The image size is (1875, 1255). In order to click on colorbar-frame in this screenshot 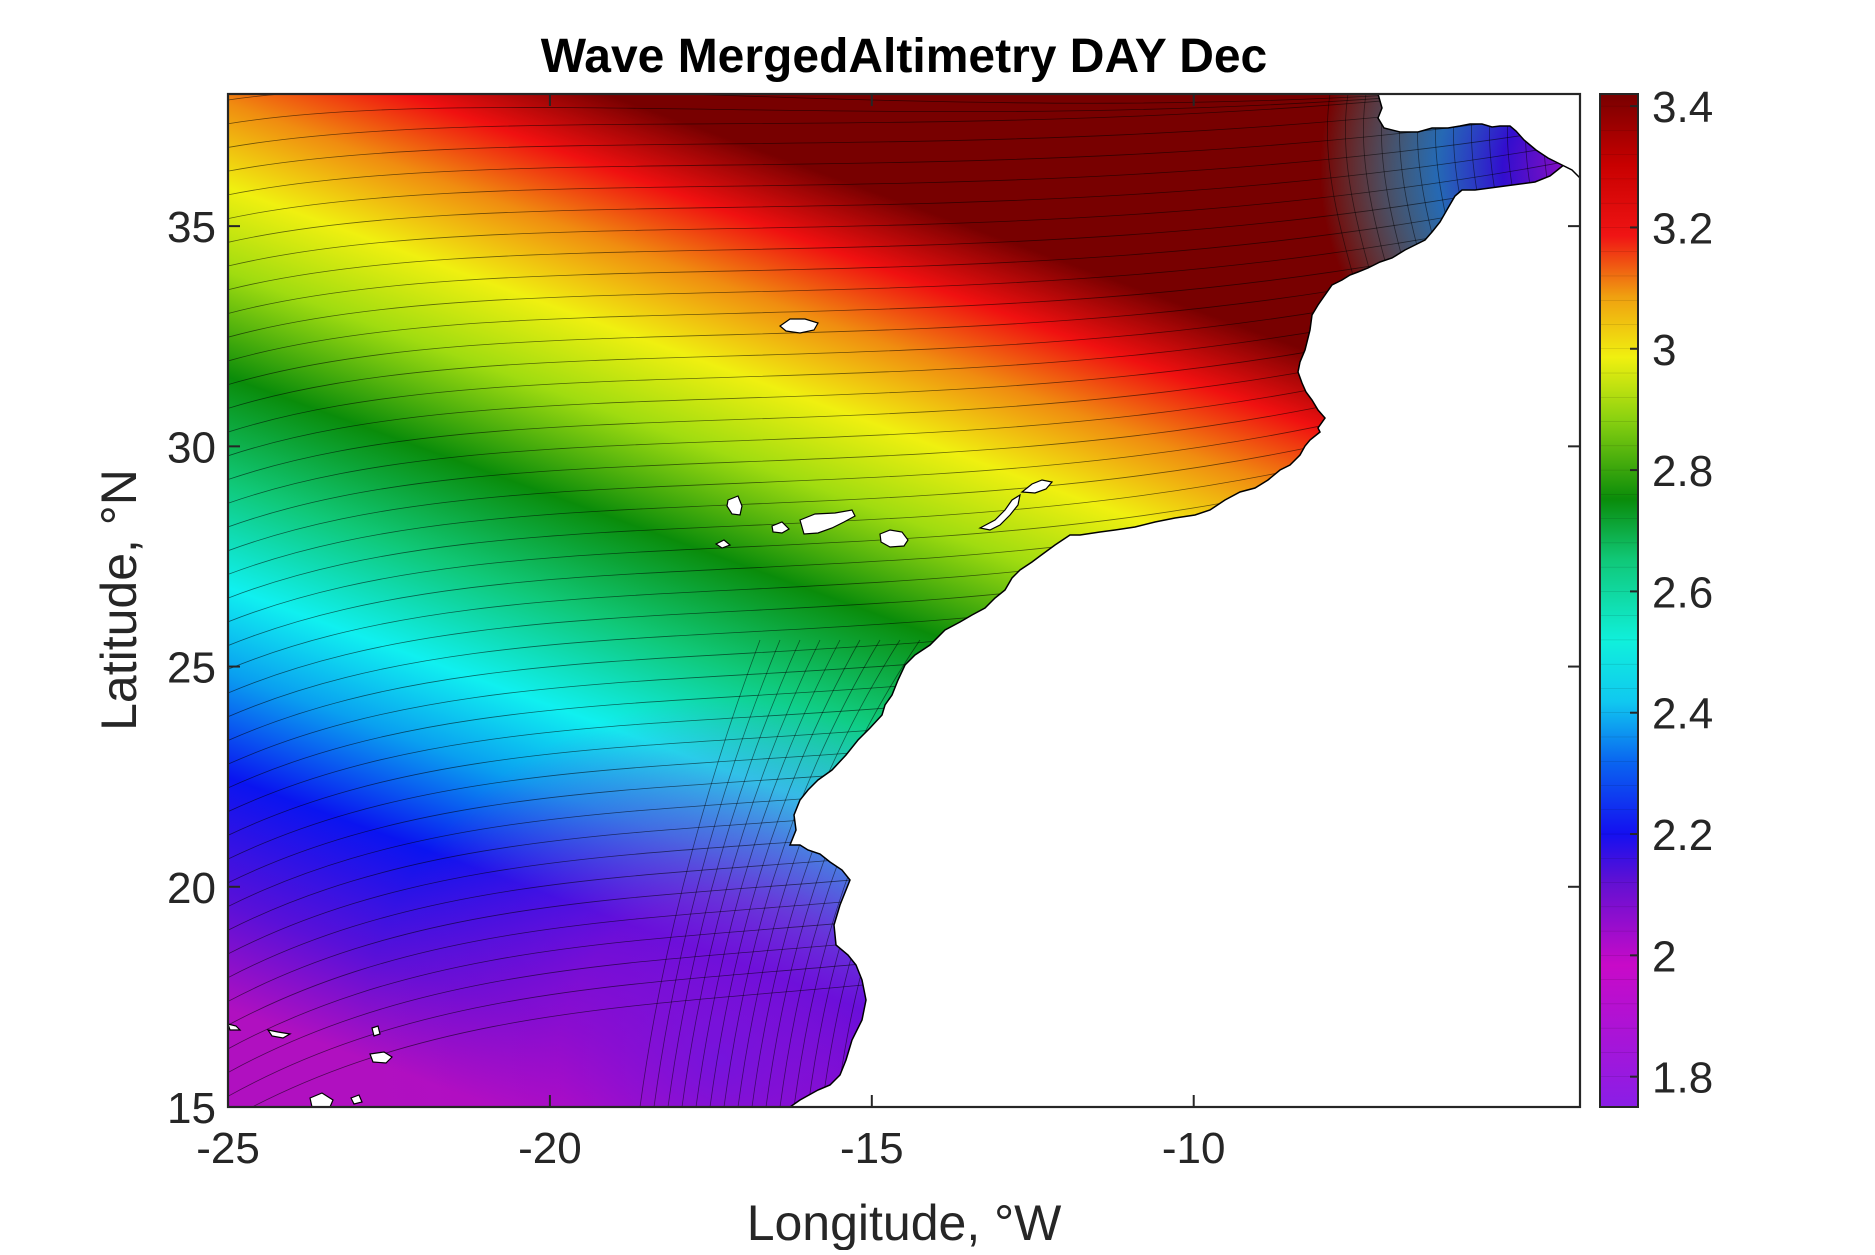, I will do `click(1619, 600)`.